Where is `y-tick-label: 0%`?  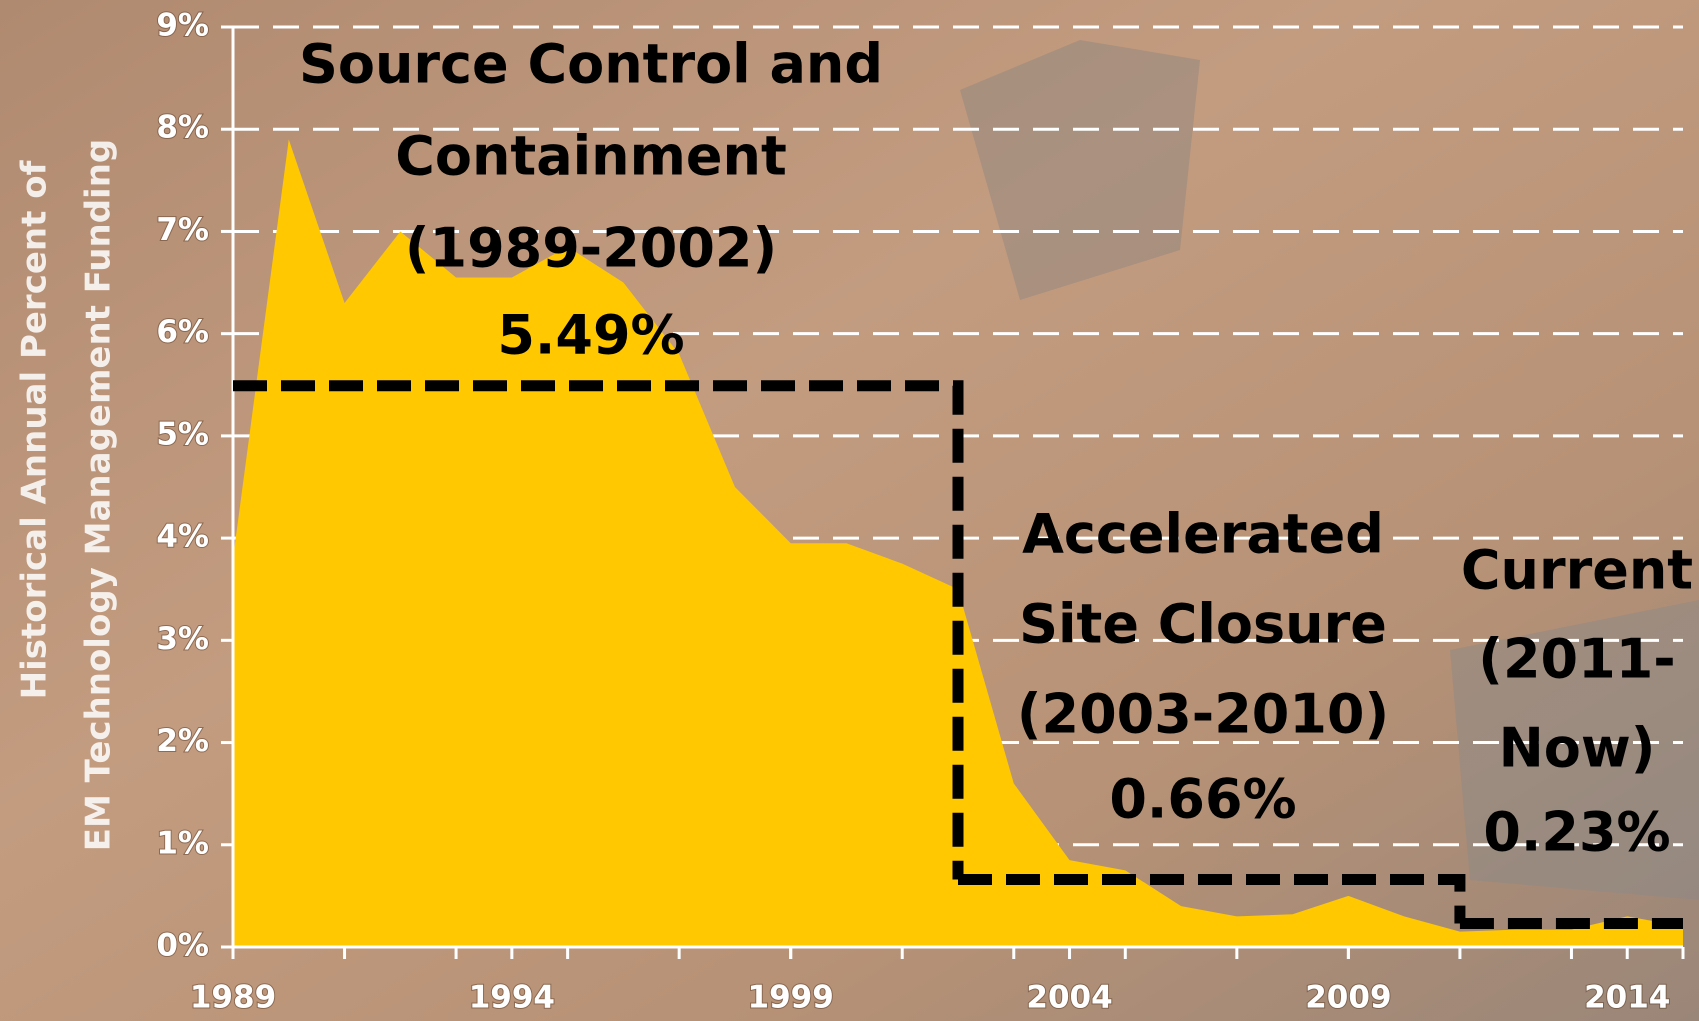
y-tick-label: 0% is located at coordinates (182, 946).